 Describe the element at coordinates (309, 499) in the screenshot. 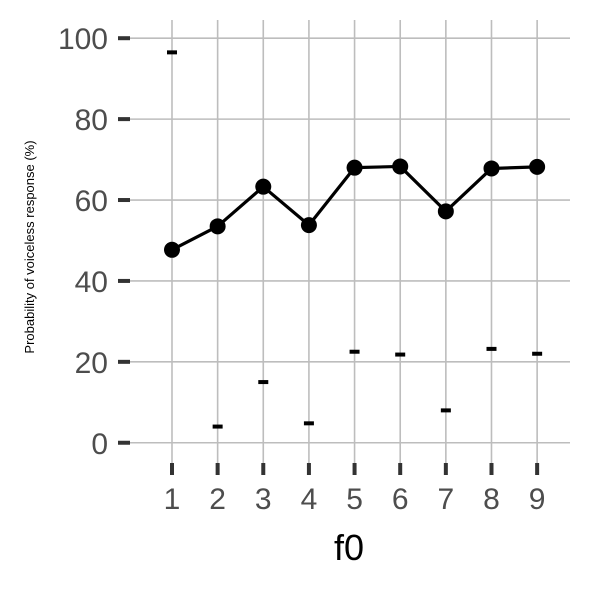

I see `x-tick-label: 4` at that location.